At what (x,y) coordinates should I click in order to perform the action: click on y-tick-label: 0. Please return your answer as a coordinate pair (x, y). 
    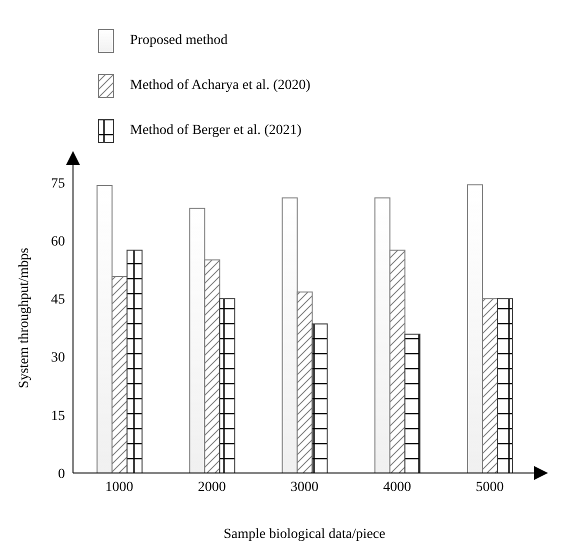
    Looking at the image, I should click on (61, 474).